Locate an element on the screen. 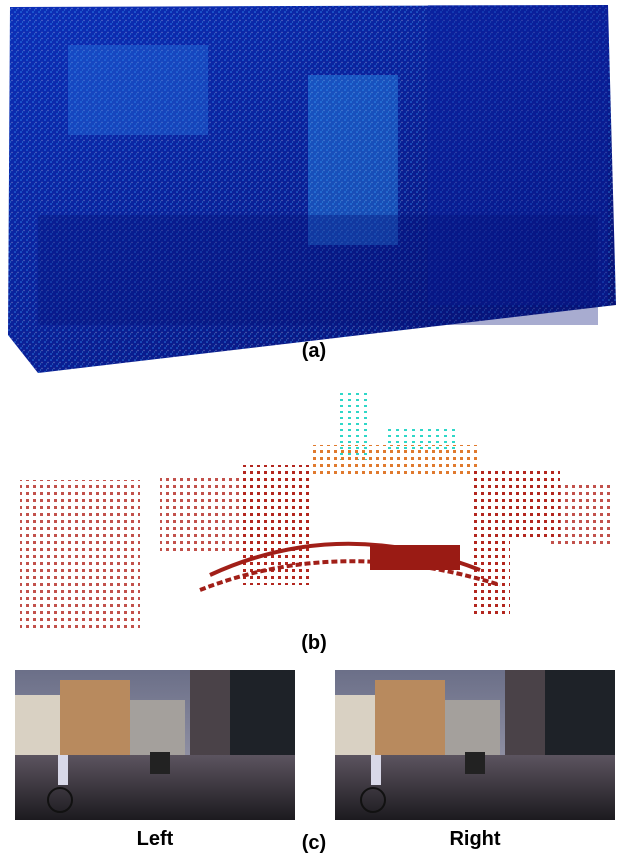 This screenshot has width=629, height=855. panel-a-label: (a) is located at coordinates (314, 351).